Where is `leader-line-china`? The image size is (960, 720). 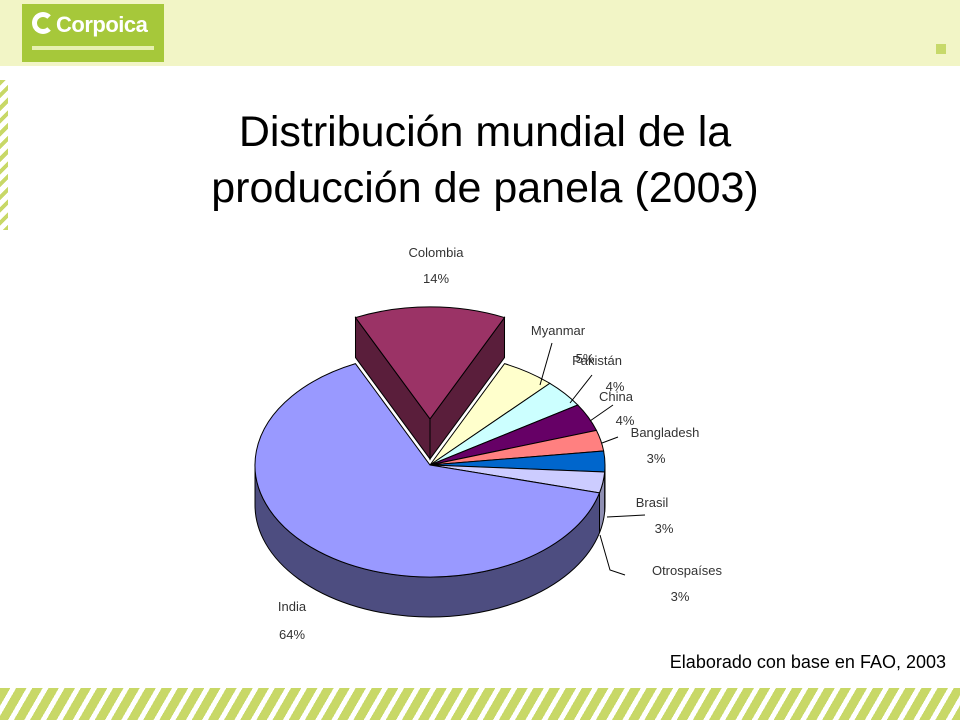
leader-line-china is located at coordinates (601, 413).